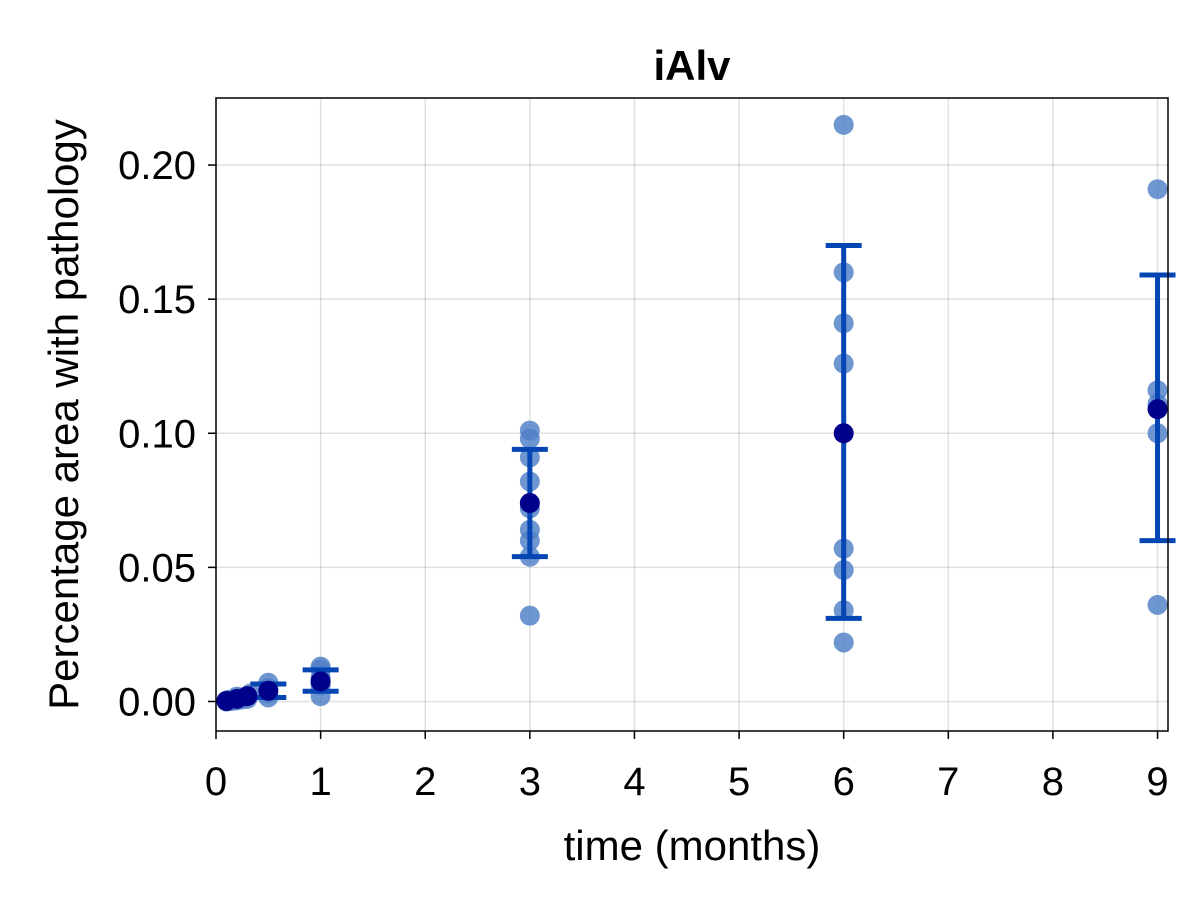 The width and height of the screenshot is (1200, 900). I want to click on y-axis-ticks: 0.00 0.05 0.10 0.15 0.20, so click(167, 434).